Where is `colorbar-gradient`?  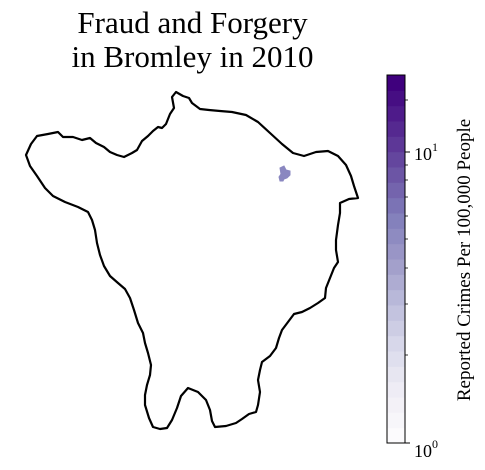
colorbar-gradient is located at coordinates (396, 259).